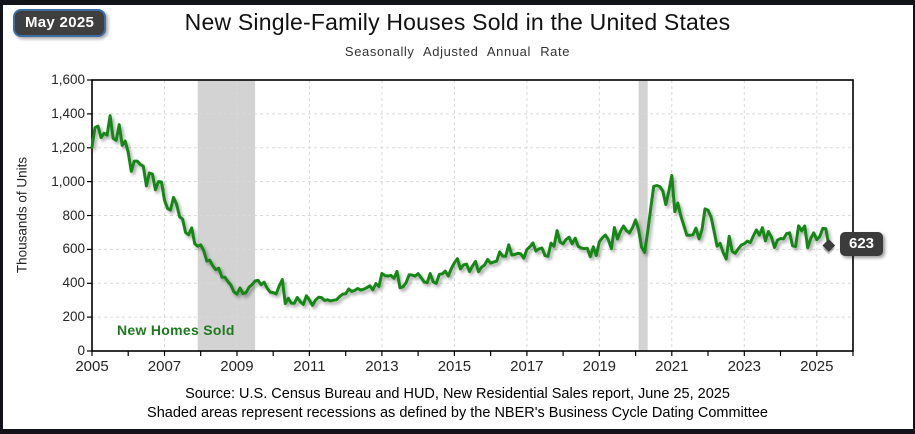 The height and width of the screenshot is (434, 915). Describe the element at coordinates (68, 113) in the screenshot. I see `y-tick-label: 1,400` at that location.